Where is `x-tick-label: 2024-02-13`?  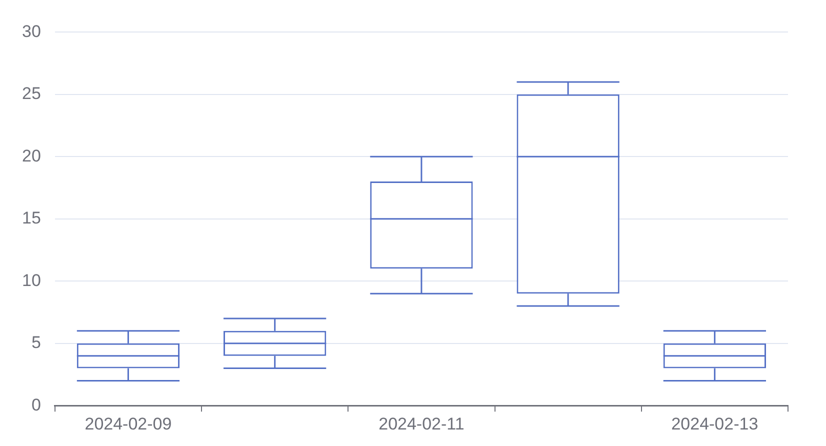 x-tick-label: 2024-02-13 is located at coordinates (714, 424).